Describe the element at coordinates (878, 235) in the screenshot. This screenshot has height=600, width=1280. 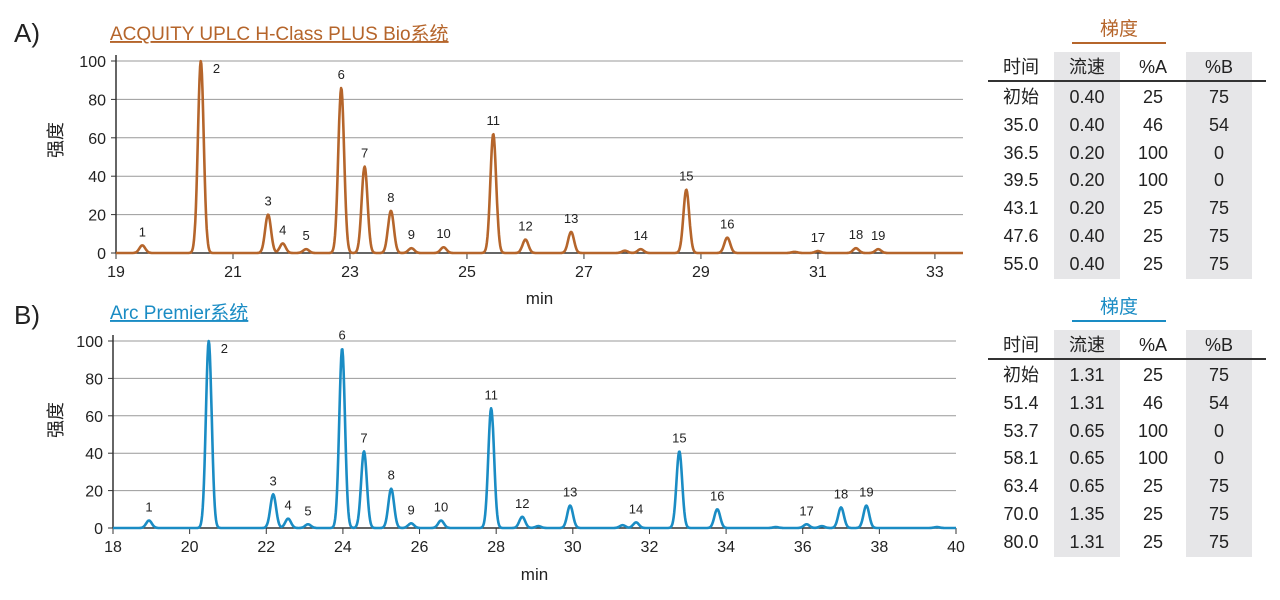
I see `peak-label: 19` at that location.